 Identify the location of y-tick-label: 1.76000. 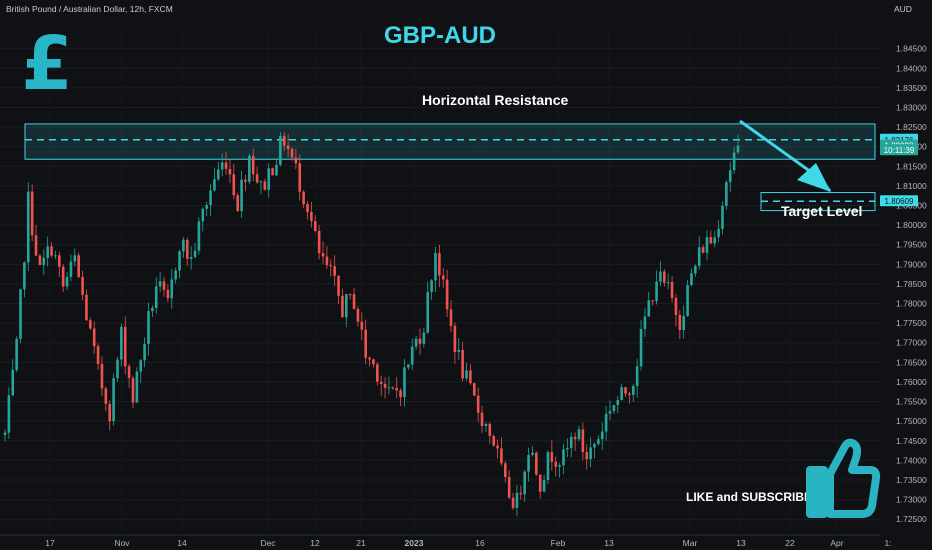
(911, 382).